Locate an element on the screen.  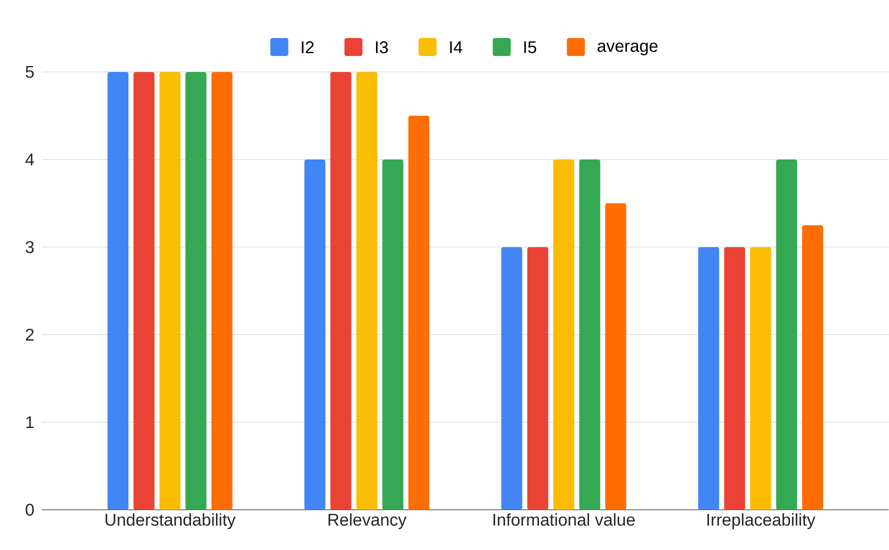
x-tick-label: Irreplaceability is located at coordinates (761, 521).